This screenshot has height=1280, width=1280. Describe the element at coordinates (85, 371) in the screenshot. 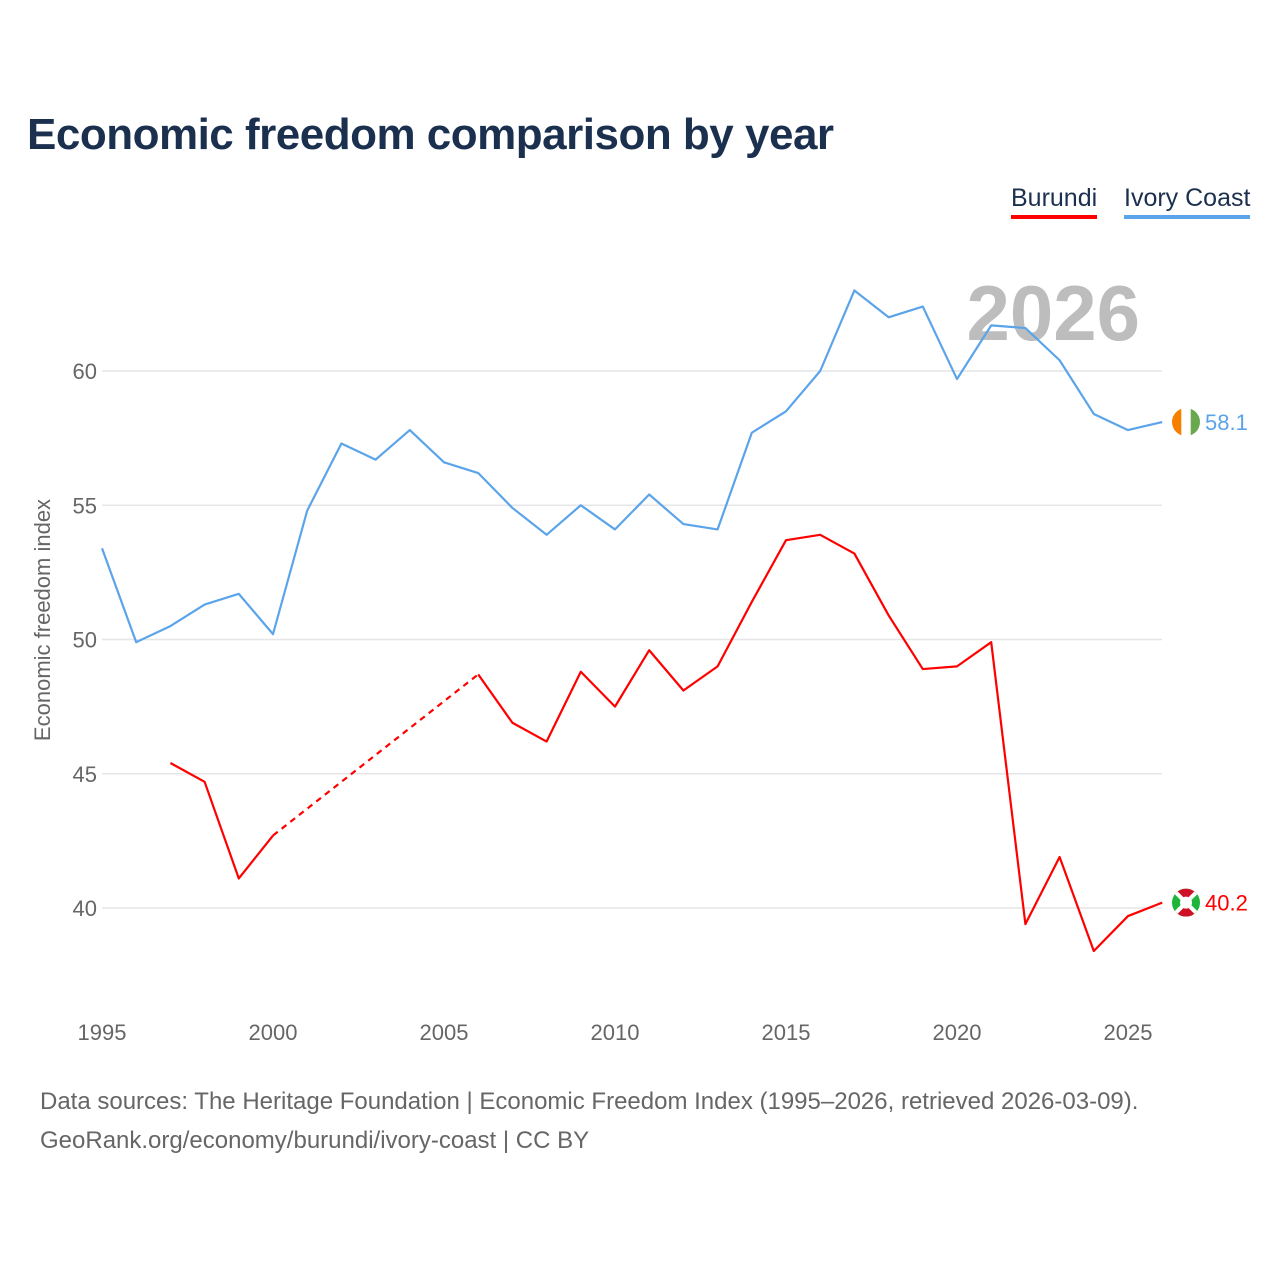

I see `y-tick-label: 60` at that location.